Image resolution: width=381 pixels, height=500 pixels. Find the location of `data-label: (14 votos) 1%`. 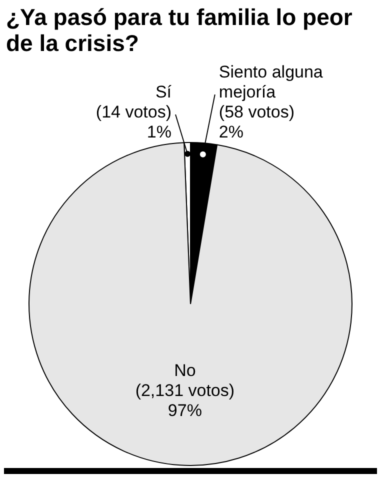

data-label: (14 votos) 1% is located at coordinates (134, 122).